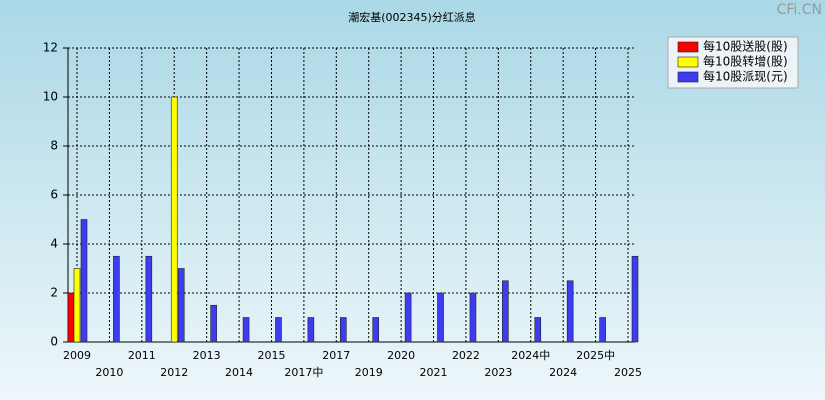  Describe the element at coordinates (54, 195) in the screenshot. I see `y-tick-label: 6` at that location.